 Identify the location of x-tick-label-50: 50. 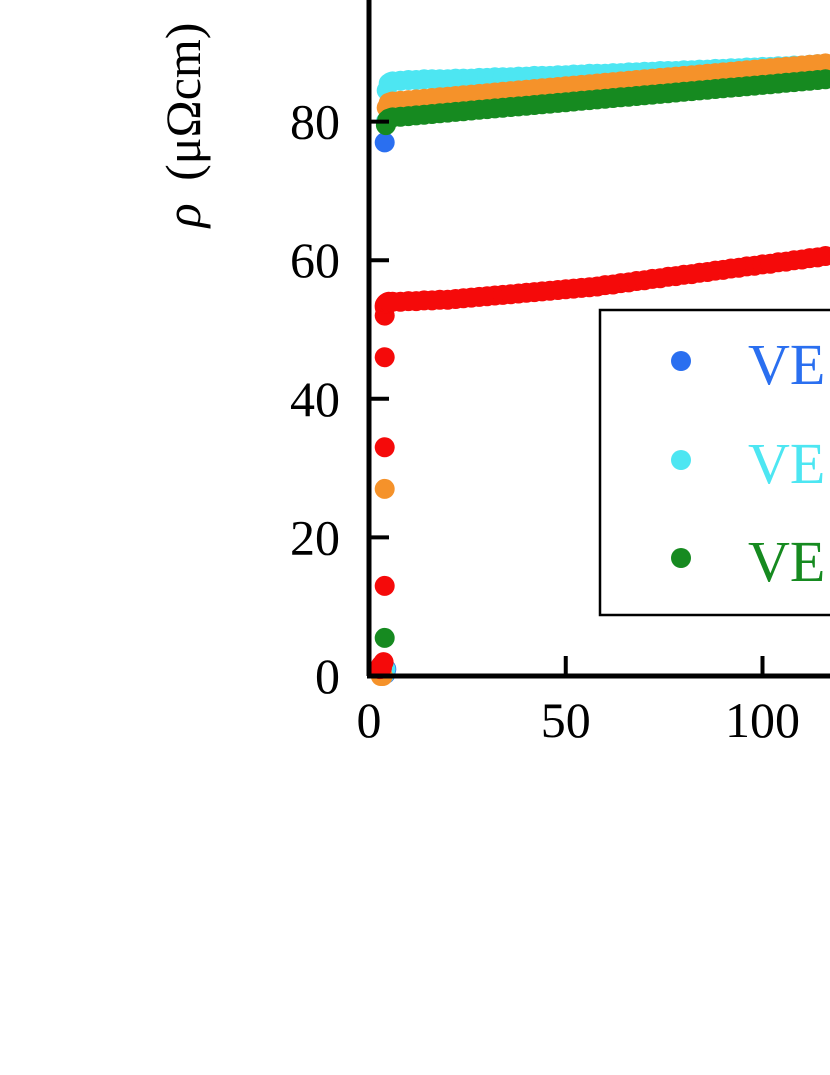
(566, 720).